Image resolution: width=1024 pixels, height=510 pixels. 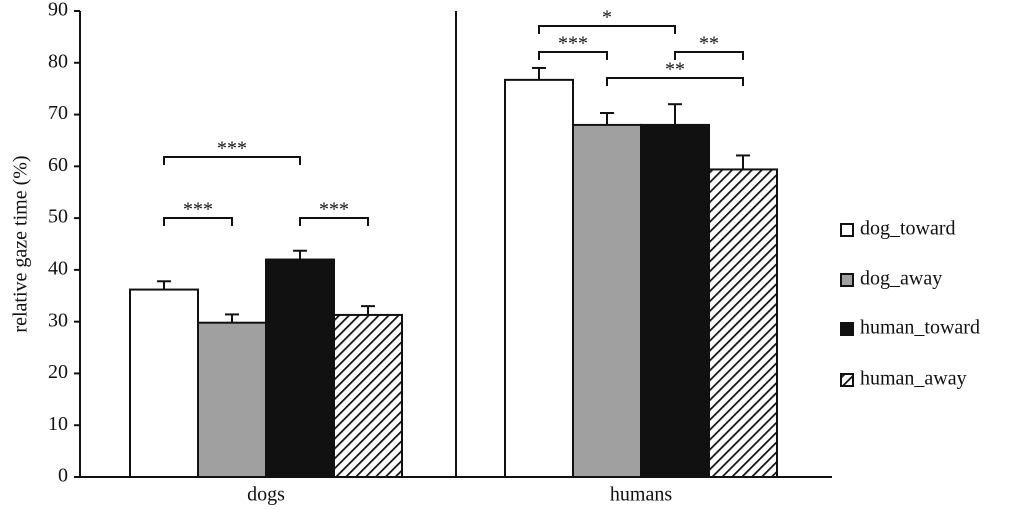 I want to click on y-tick-label: 50, so click(x=58, y=217).